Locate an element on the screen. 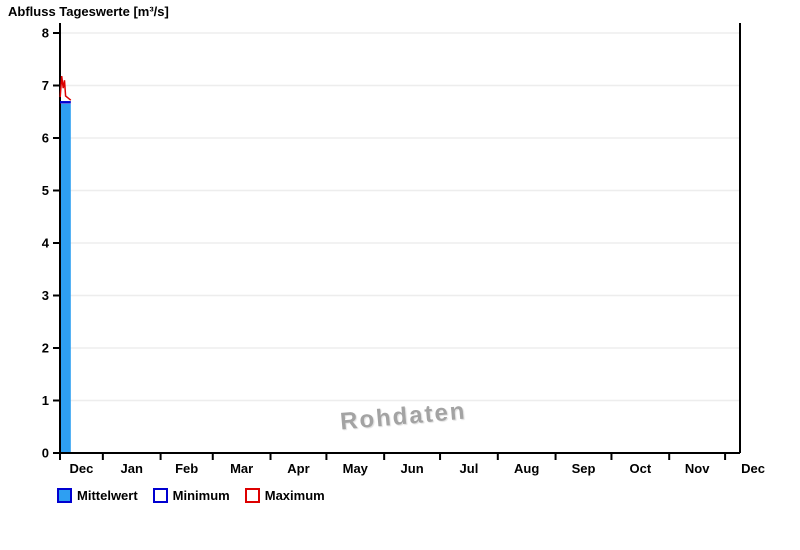 Image resolution: width=800 pixels, height=550 pixels. legend-label: Mittelwert is located at coordinates (107, 495).